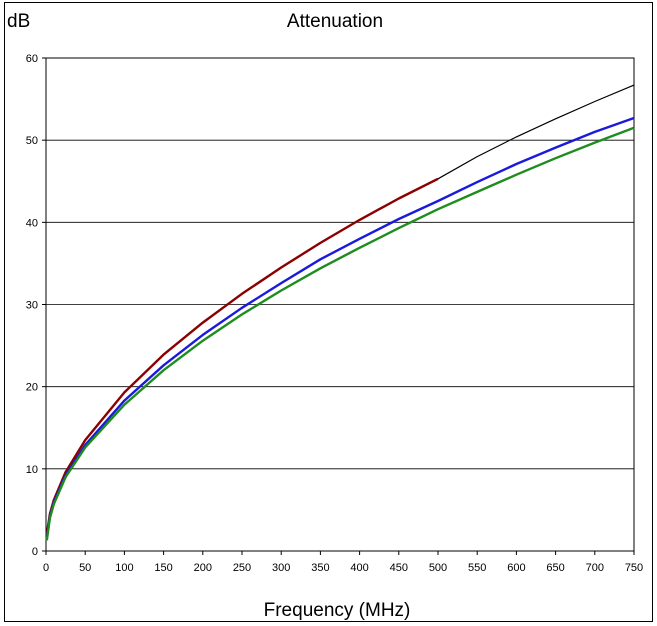  I want to click on x-tick-label: 600, so click(516, 568).